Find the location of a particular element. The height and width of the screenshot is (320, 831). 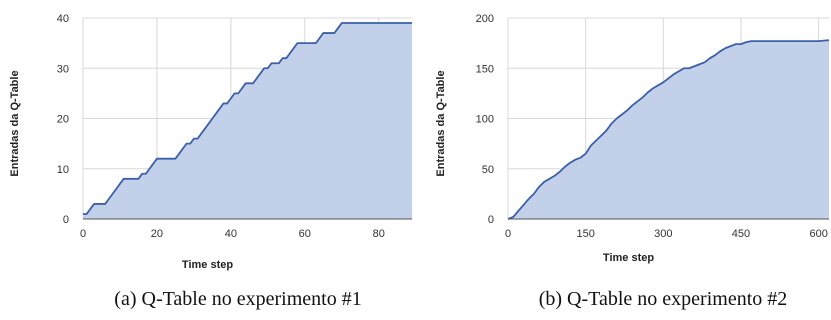

y-tick-label: 50 is located at coordinates (488, 170).